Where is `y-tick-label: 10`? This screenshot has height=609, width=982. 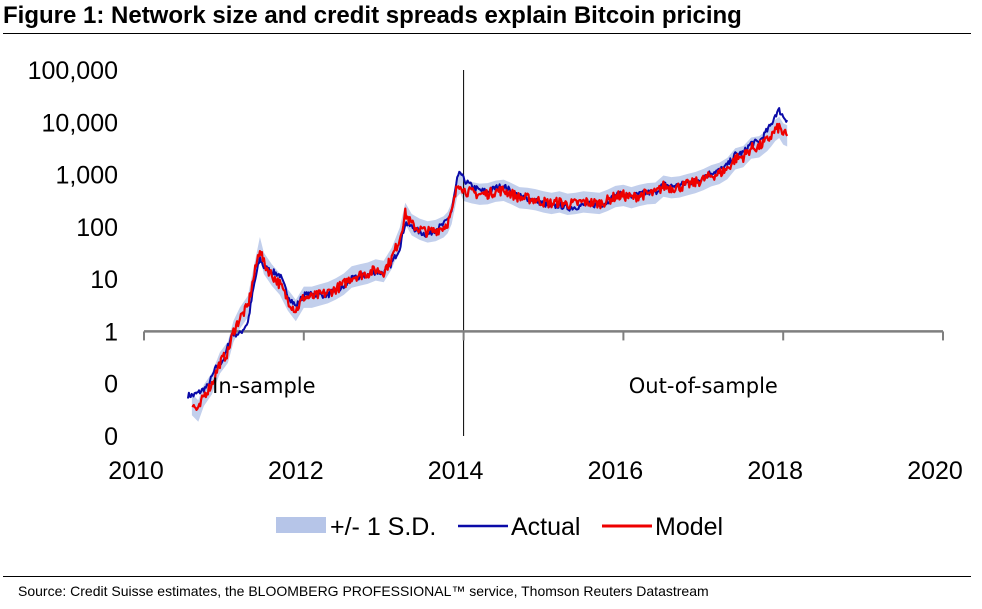
y-tick-label: 10 is located at coordinates (104, 280).